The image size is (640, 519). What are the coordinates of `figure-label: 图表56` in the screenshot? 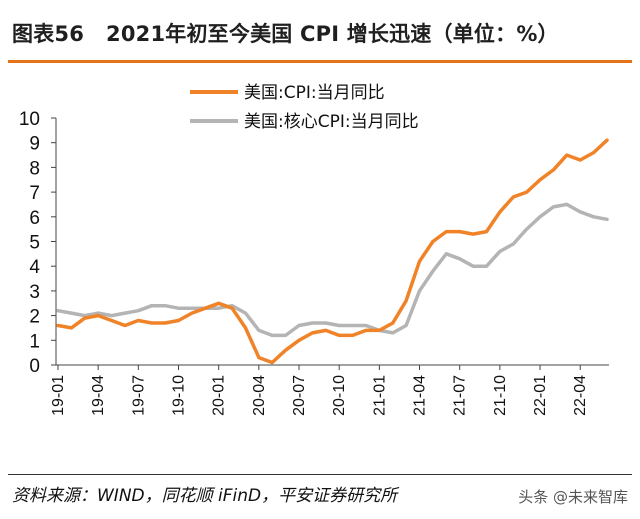 It's located at (48, 34).